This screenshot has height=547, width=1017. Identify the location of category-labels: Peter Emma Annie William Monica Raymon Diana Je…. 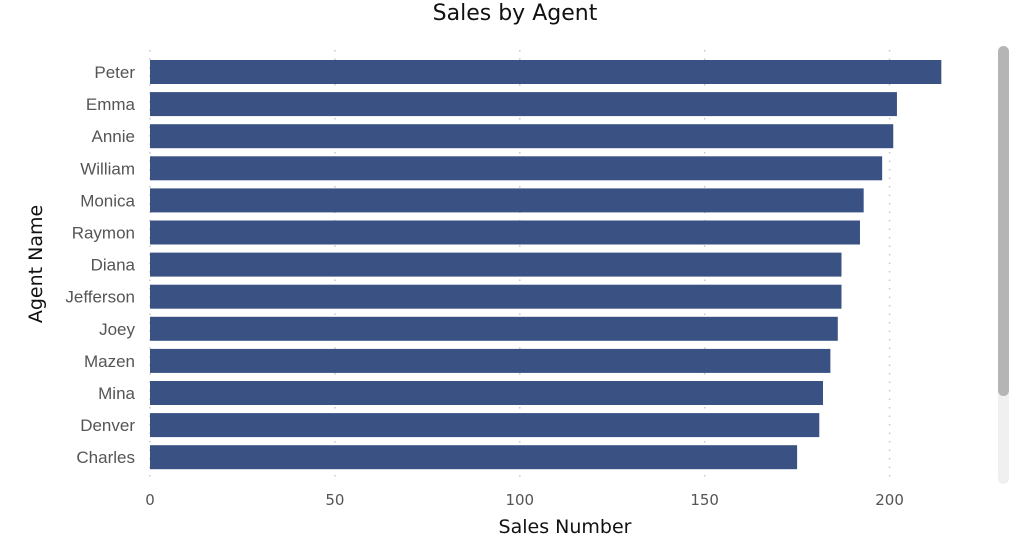
(100, 265).